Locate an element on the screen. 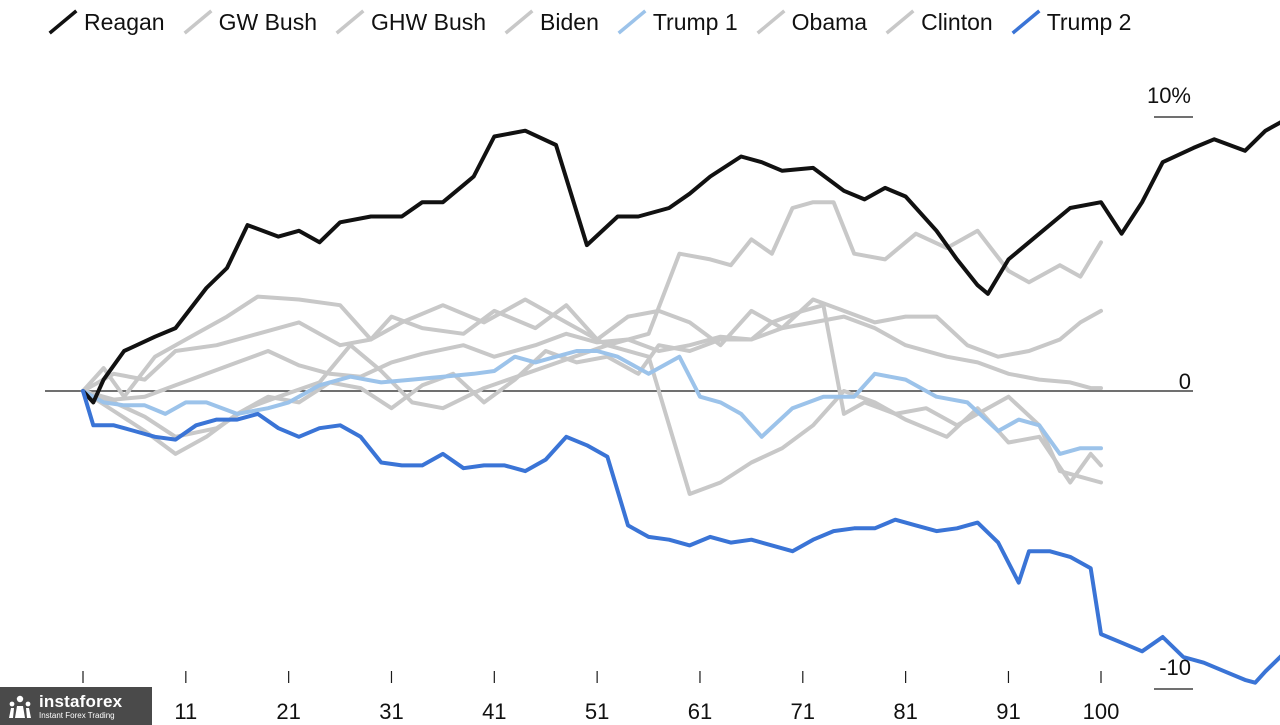 This screenshot has width=1280, height=725. series-line-biden is located at coordinates (592, 345).